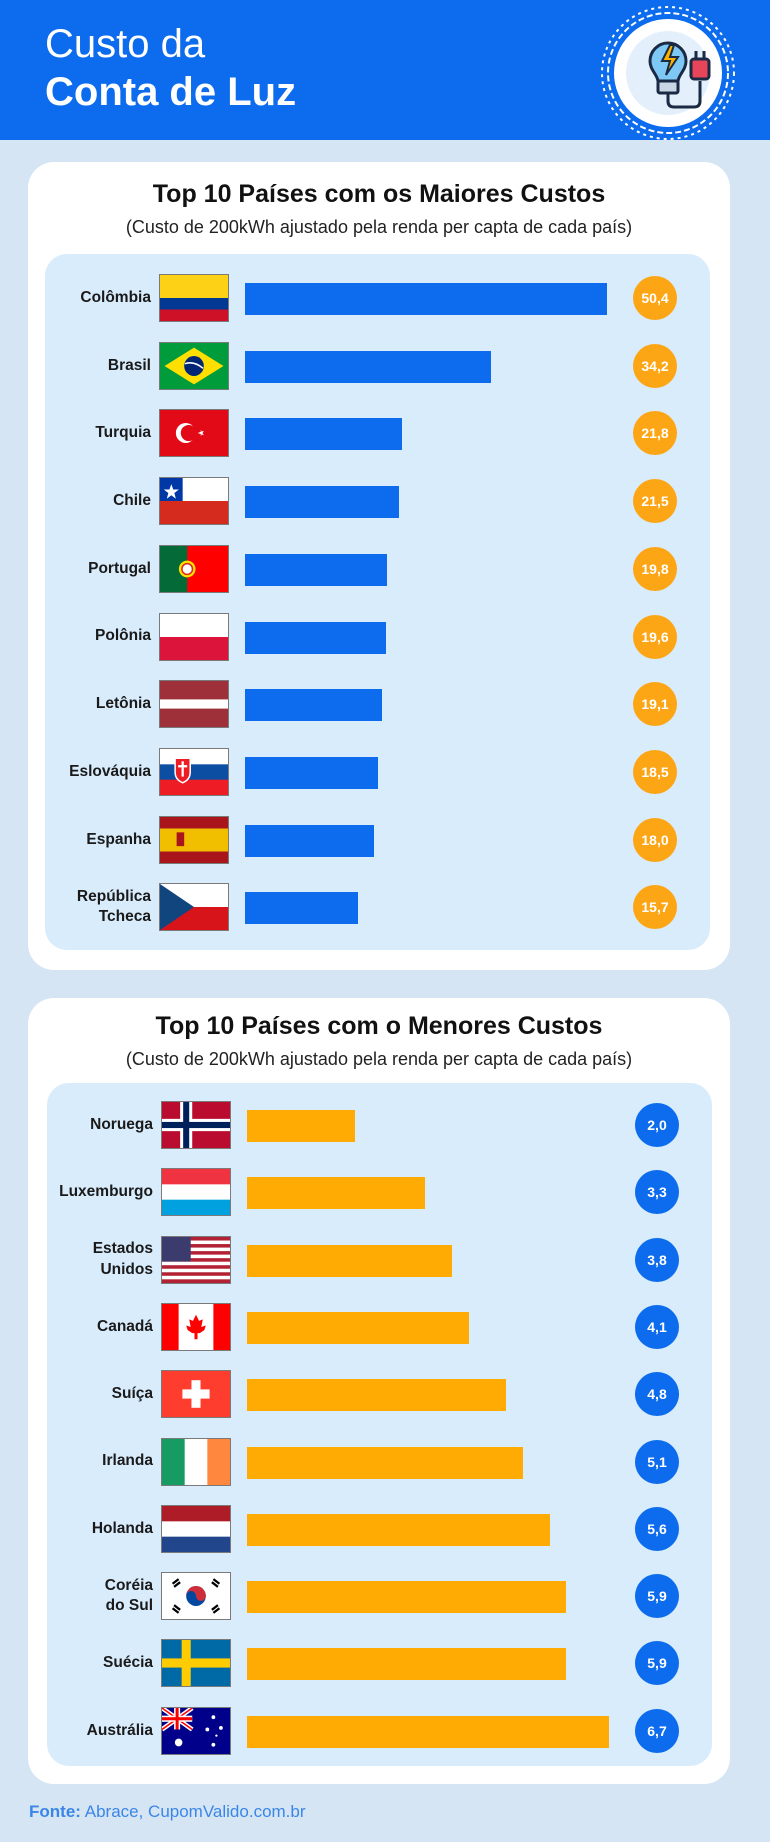 The height and width of the screenshot is (1842, 770). What do you see at coordinates (668, 73) in the screenshot?
I see `lightbulb-plug-icon` at bounding box center [668, 73].